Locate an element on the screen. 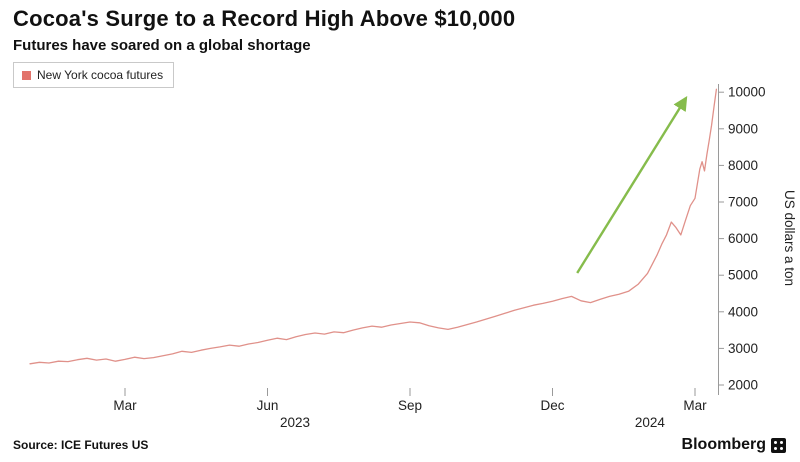  svg-text: 9000 is located at coordinates (743, 128).